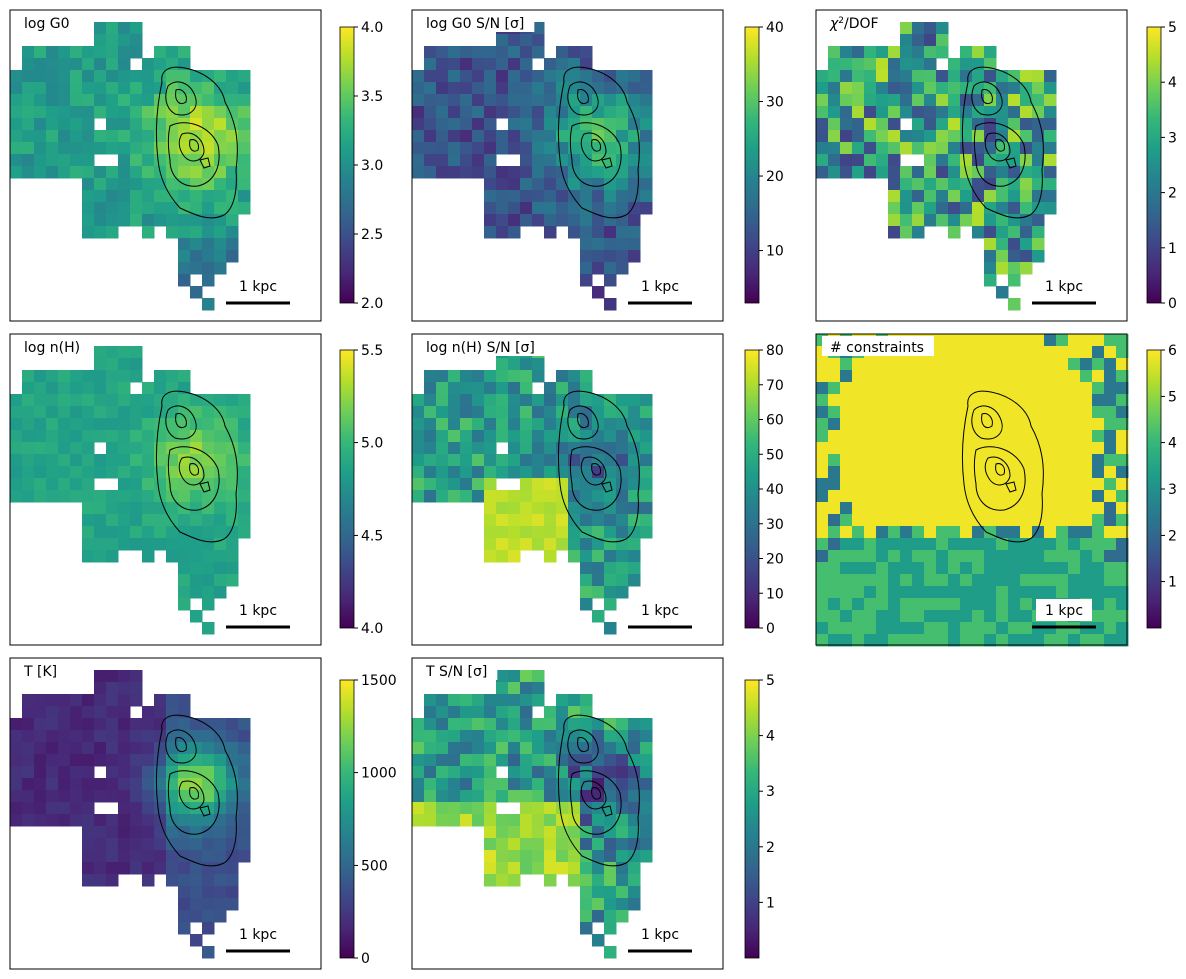 The image size is (1186, 979). What do you see at coordinates (347, 819) in the screenshot?
I see `colorbar-gradient` at bounding box center [347, 819].